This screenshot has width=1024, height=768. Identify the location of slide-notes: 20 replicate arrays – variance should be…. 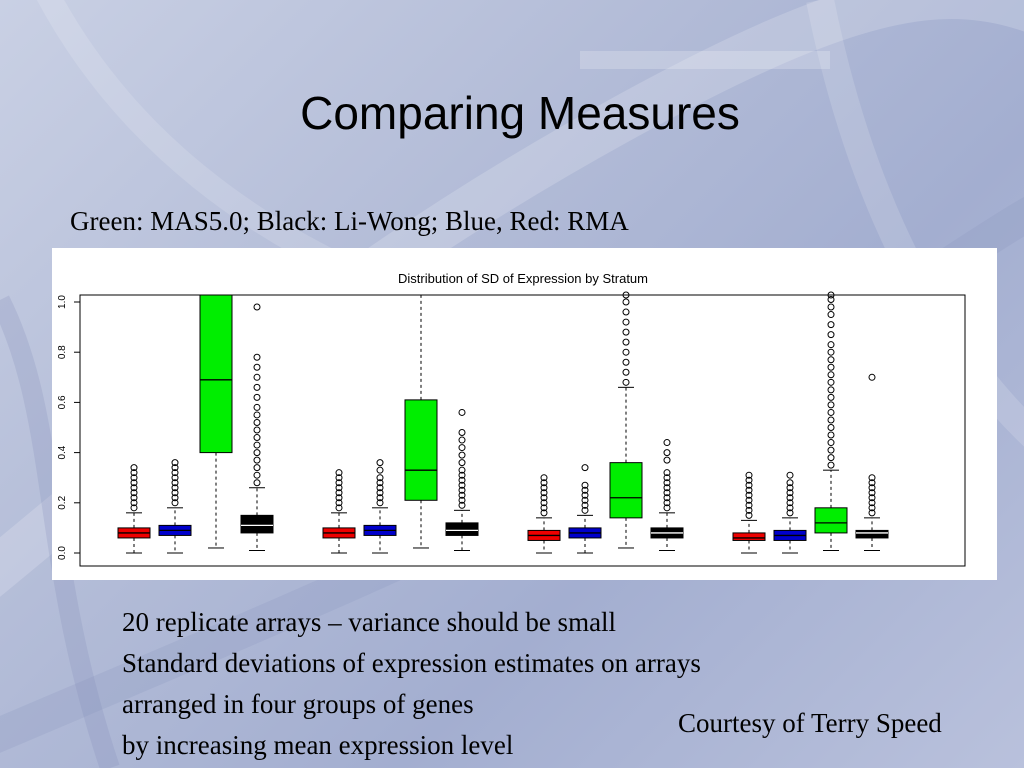
(411, 684).